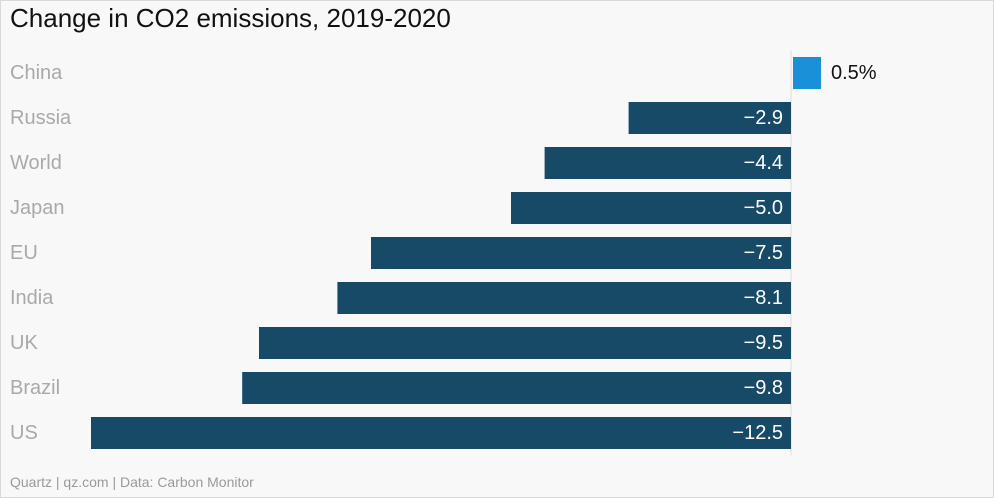  Describe the element at coordinates (763, 208) in the screenshot. I see `value-label-japan: −5.0` at that location.